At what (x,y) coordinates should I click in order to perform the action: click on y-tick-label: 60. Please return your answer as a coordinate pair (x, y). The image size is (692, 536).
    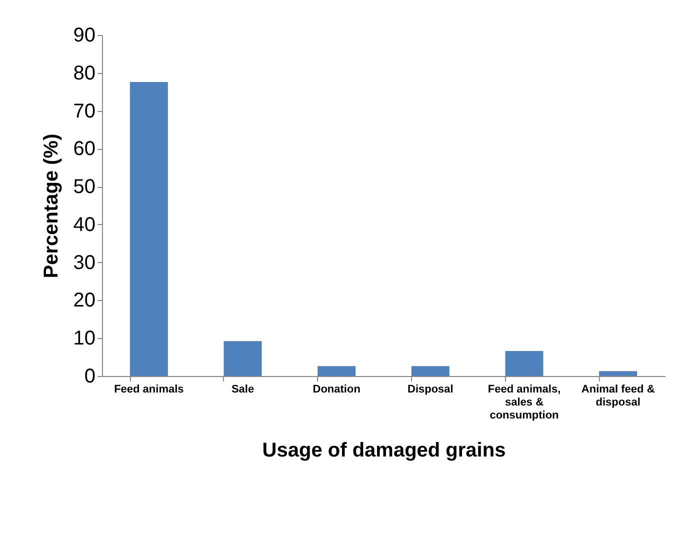
    Looking at the image, I should click on (84, 149).